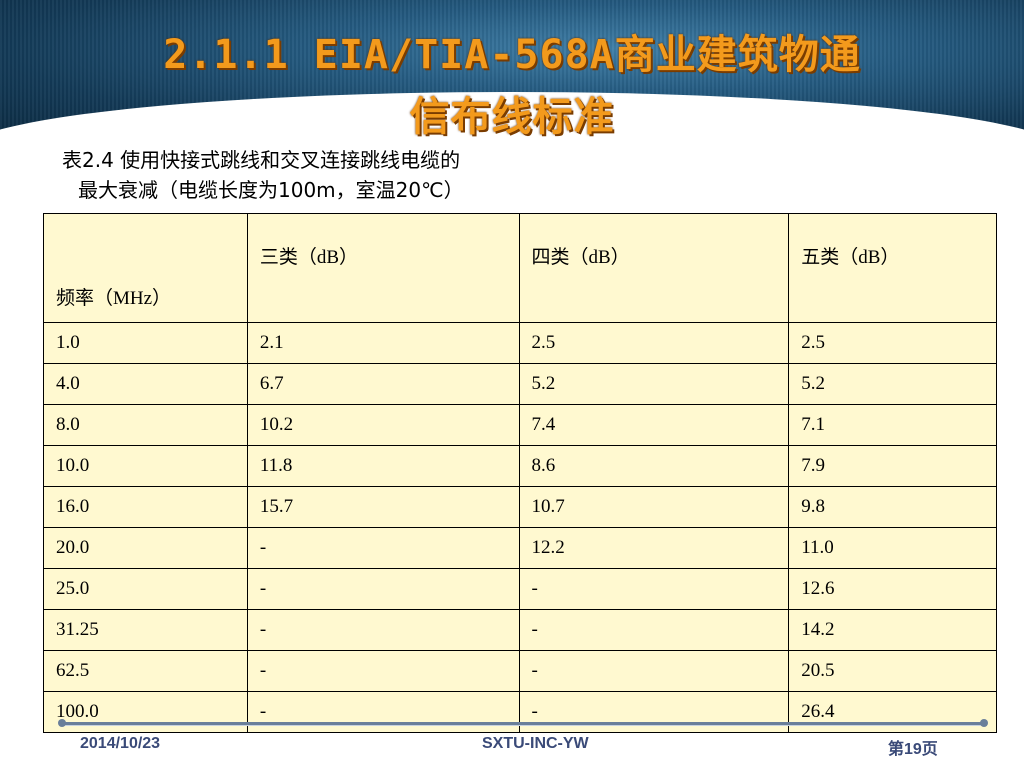 Image resolution: width=1024 pixels, height=768 pixels. What do you see at coordinates (535, 743) in the screenshot?
I see `footer-center-text: SXTU-INC-YW` at bounding box center [535, 743].